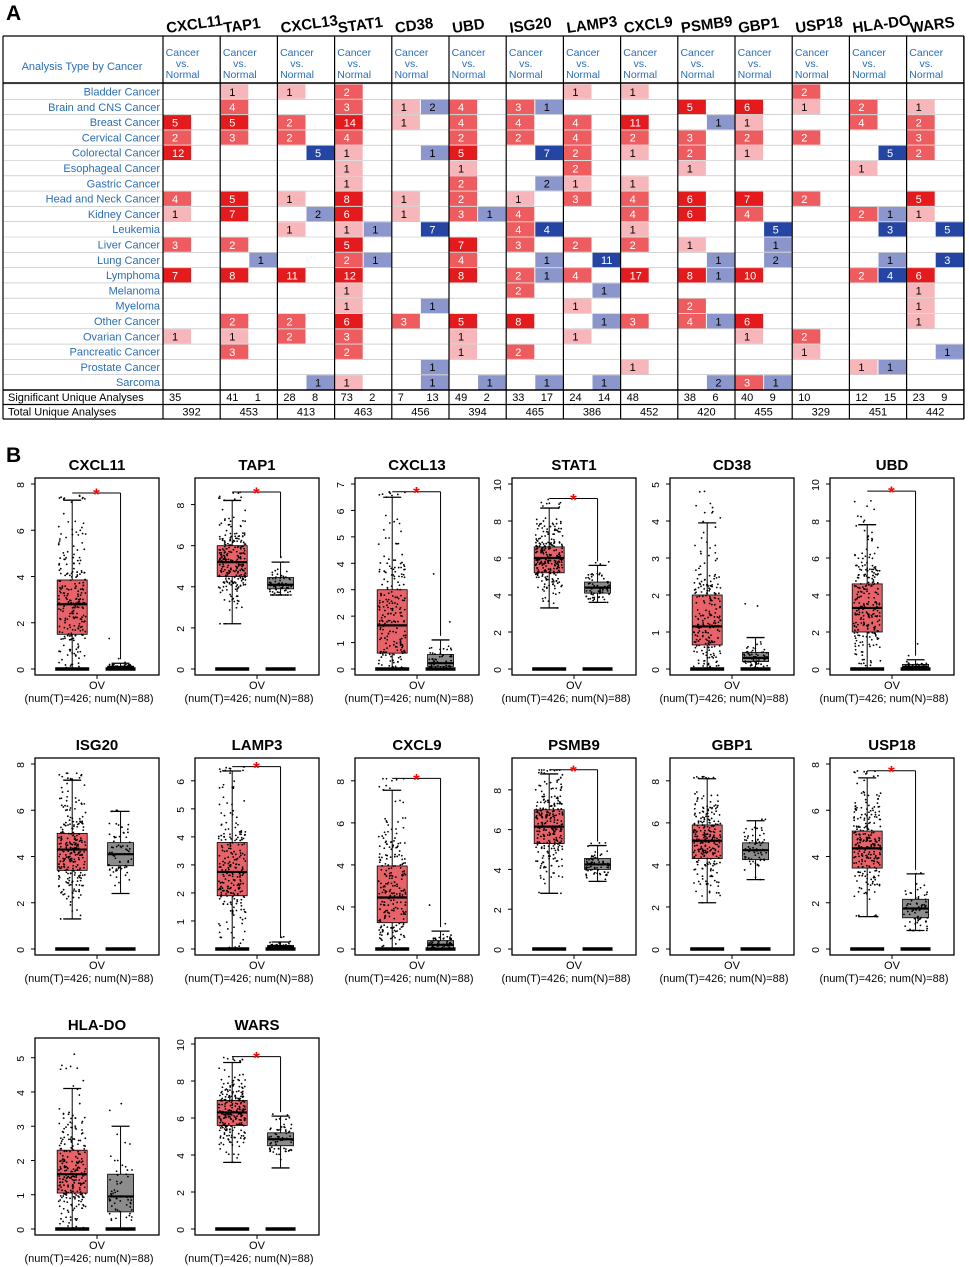 This screenshot has width=969, height=1267. I want to click on significance-star: *, so click(573, 500).